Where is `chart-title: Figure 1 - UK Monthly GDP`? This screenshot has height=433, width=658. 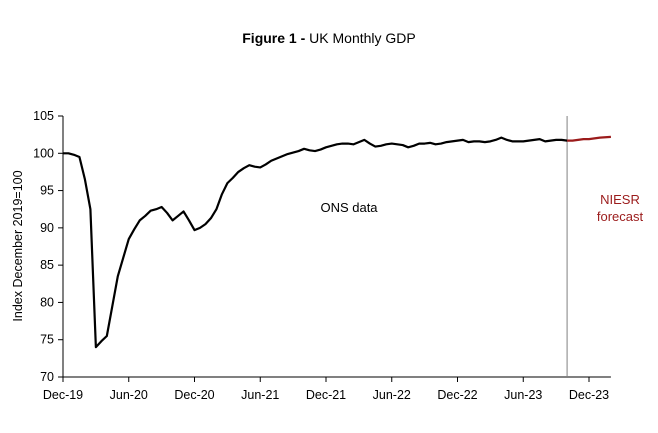 chart-title: Figure 1 - UK Monthly GDP is located at coordinates (329, 38).